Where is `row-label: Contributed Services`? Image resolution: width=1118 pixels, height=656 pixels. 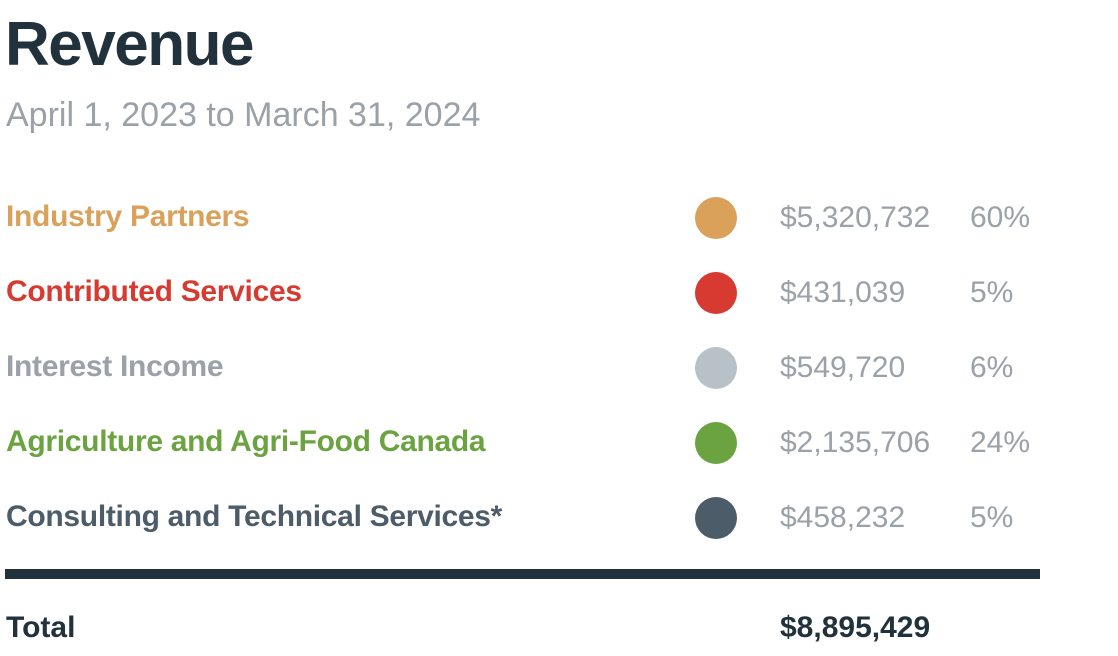
row-label: Contributed Services is located at coordinates (154, 291).